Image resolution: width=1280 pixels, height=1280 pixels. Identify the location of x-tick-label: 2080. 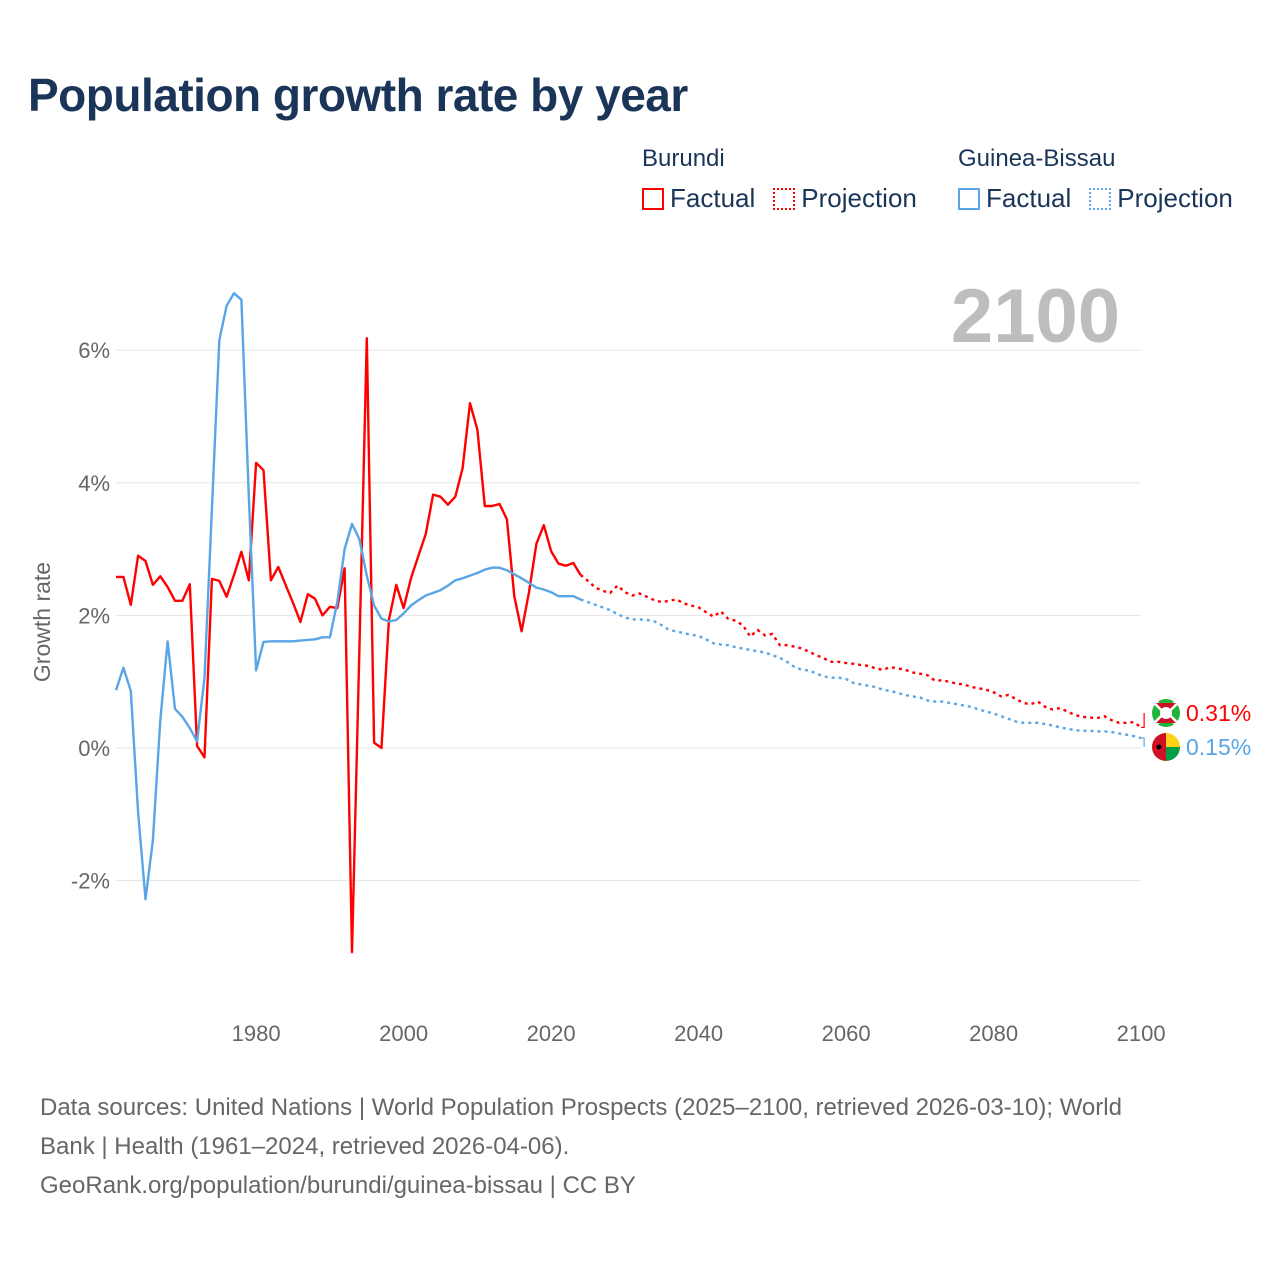
(993, 1033).